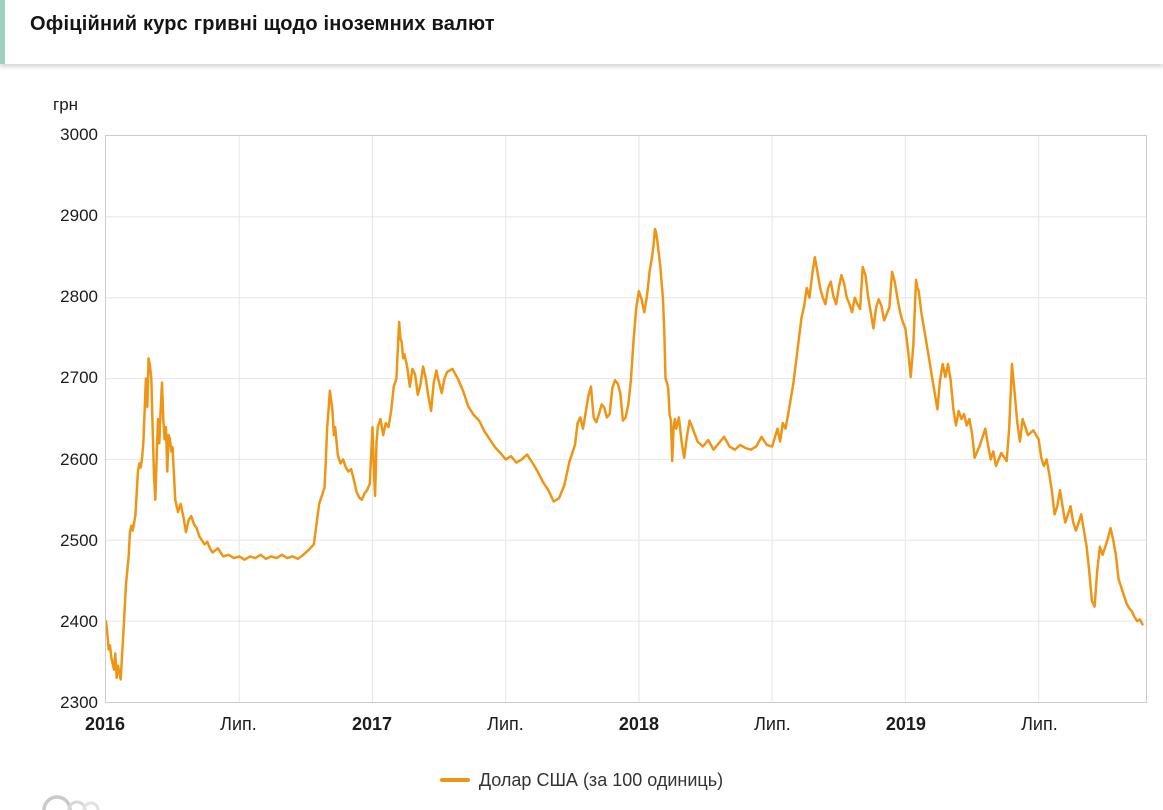 This screenshot has width=1163, height=810. I want to click on y-tick-label: 2300, so click(79, 702).